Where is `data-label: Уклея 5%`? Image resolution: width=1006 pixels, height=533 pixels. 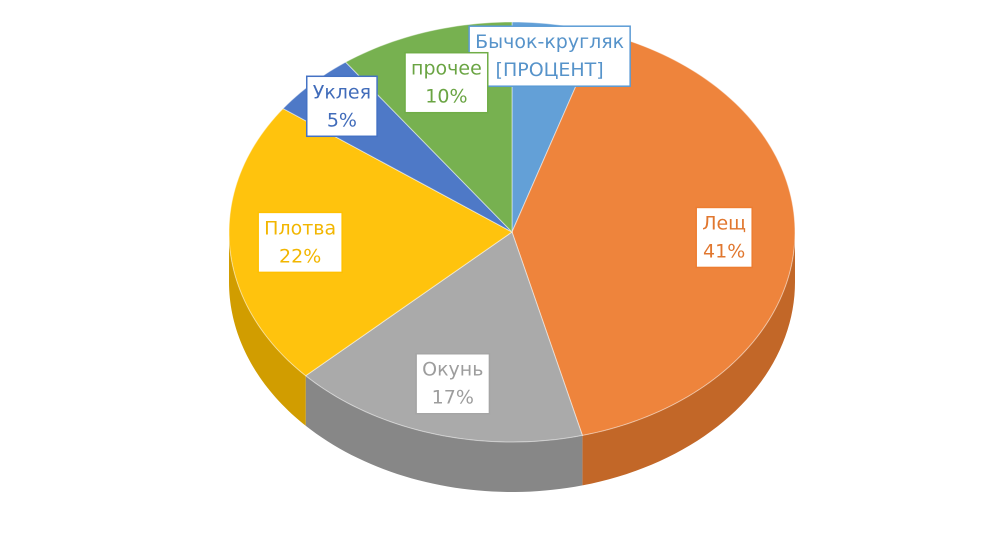
data-label: Уклея 5% is located at coordinates (341, 106).